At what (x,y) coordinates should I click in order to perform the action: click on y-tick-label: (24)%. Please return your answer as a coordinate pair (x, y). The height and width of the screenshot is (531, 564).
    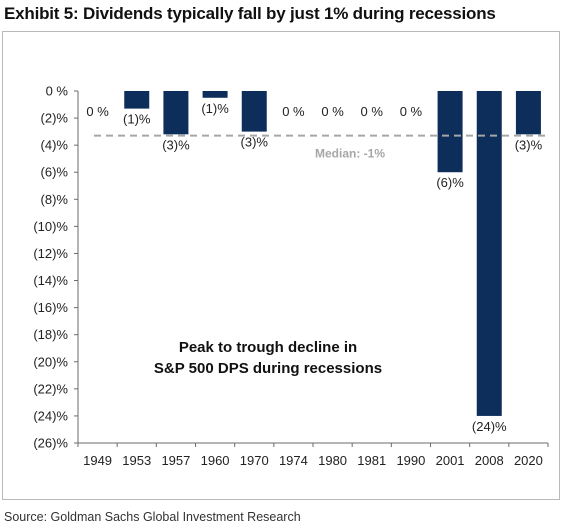
    Looking at the image, I should click on (50, 415).